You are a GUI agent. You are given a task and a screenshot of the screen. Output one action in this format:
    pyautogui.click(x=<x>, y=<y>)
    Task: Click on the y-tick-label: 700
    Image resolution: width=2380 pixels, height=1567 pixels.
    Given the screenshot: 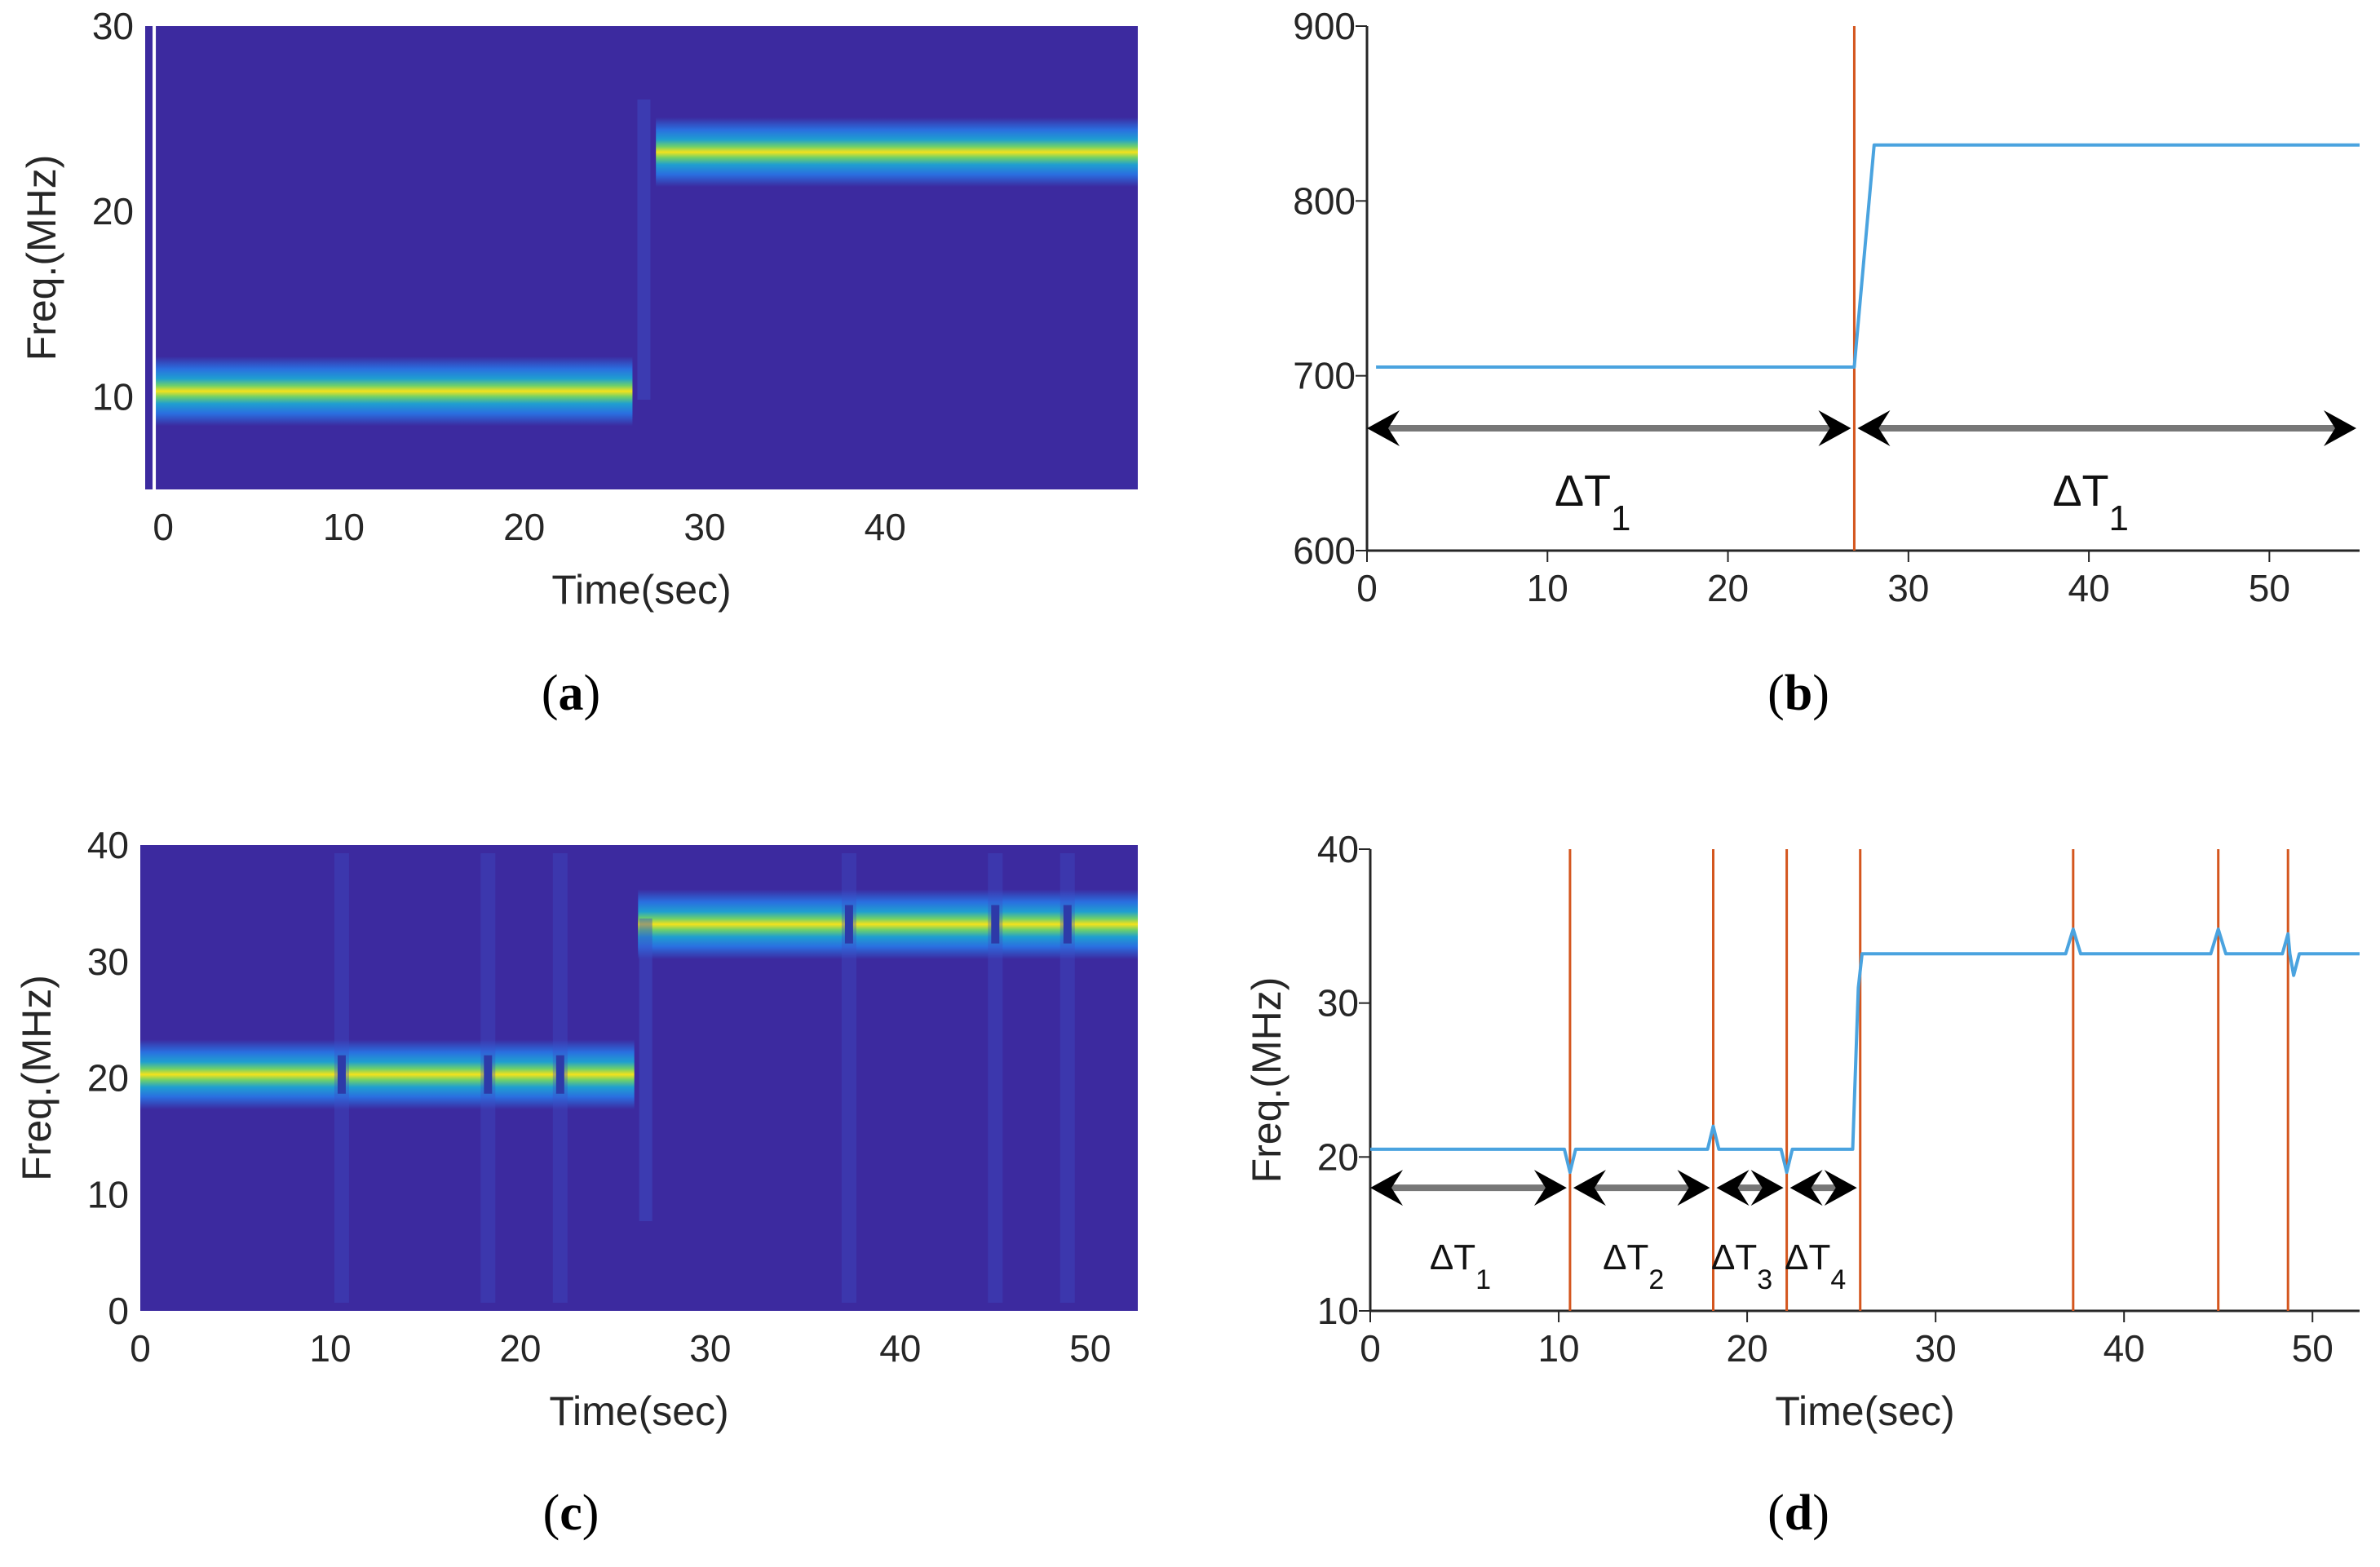 What is the action you would take?
    pyautogui.click(x=1324, y=376)
    